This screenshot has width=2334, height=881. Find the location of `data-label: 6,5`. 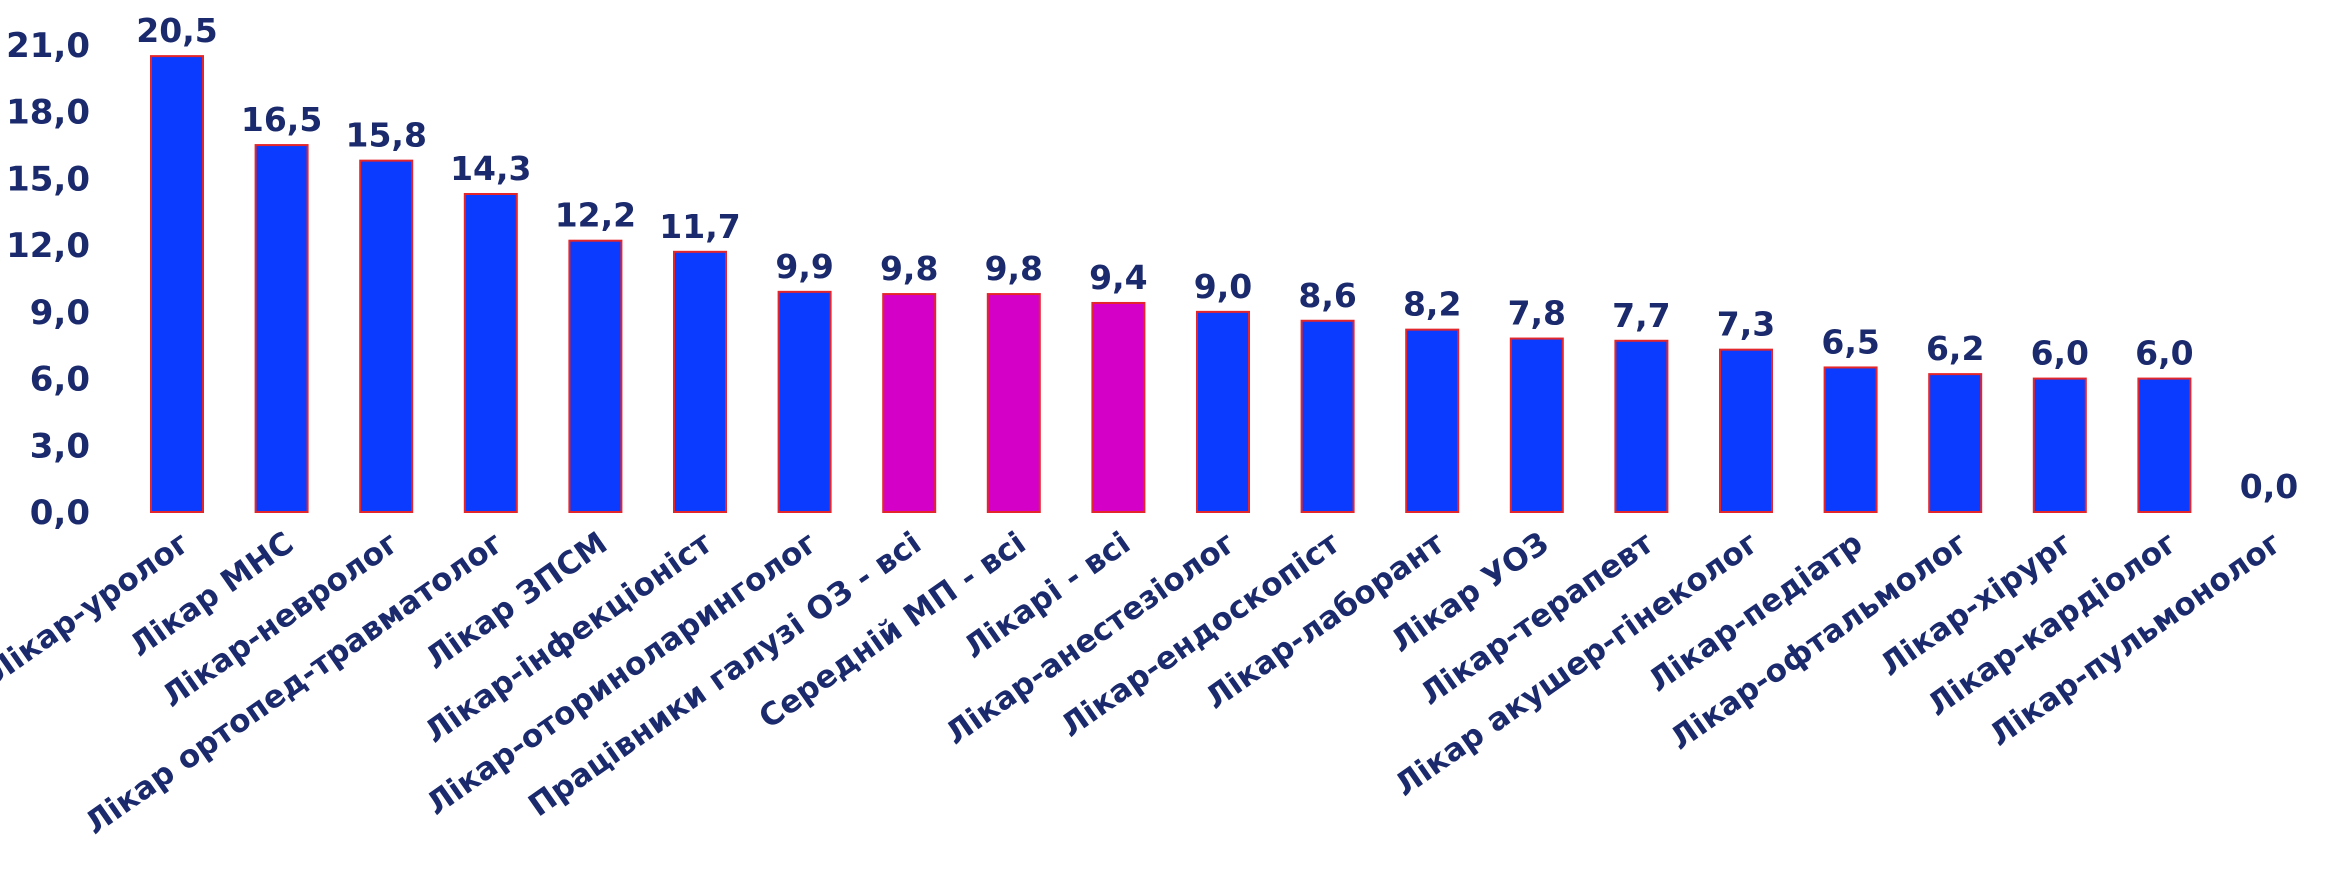

data-label: 6,5 is located at coordinates (1850, 341).